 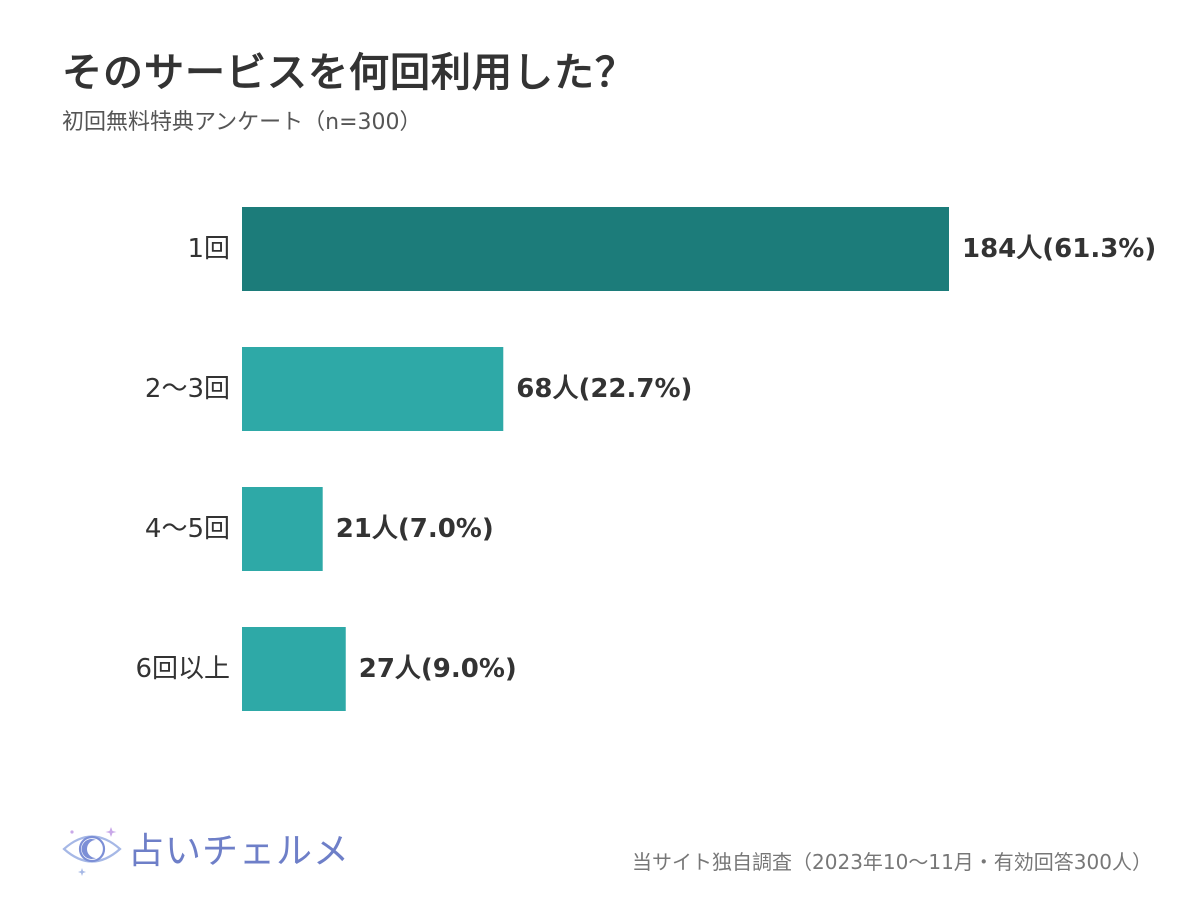 What do you see at coordinates (415, 529) in the screenshot?
I see `value-label: 21人(7.0%)` at bounding box center [415, 529].